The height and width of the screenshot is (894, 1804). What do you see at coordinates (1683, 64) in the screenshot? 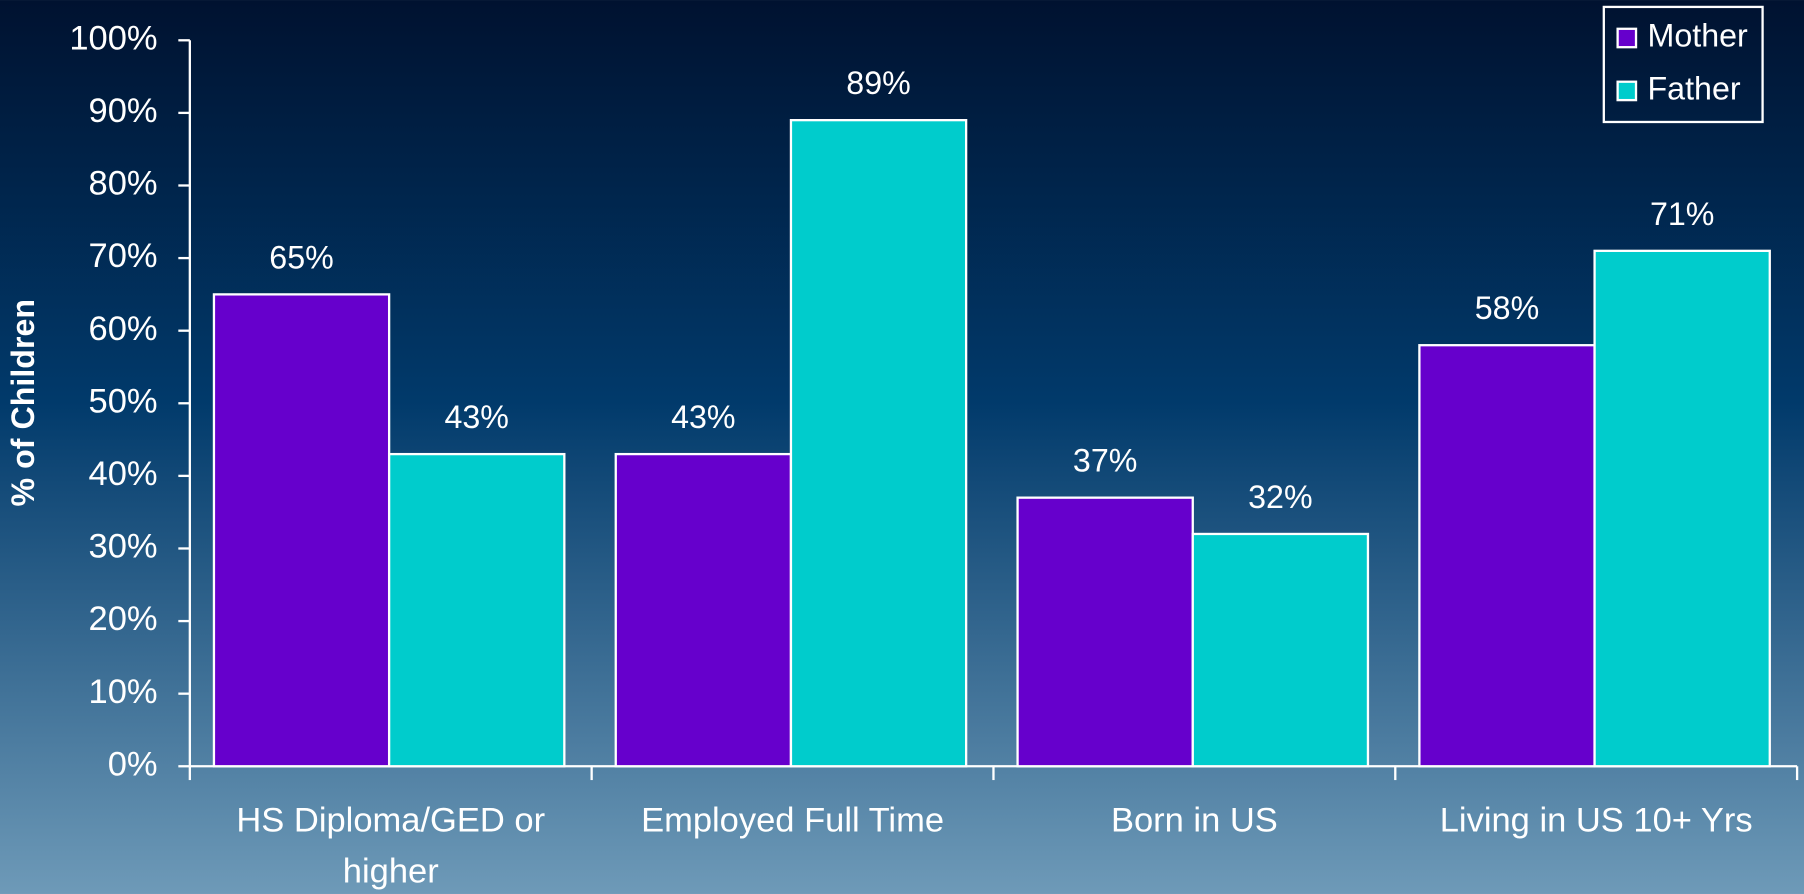
I see `legend-box` at bounding box center [1683, 64].